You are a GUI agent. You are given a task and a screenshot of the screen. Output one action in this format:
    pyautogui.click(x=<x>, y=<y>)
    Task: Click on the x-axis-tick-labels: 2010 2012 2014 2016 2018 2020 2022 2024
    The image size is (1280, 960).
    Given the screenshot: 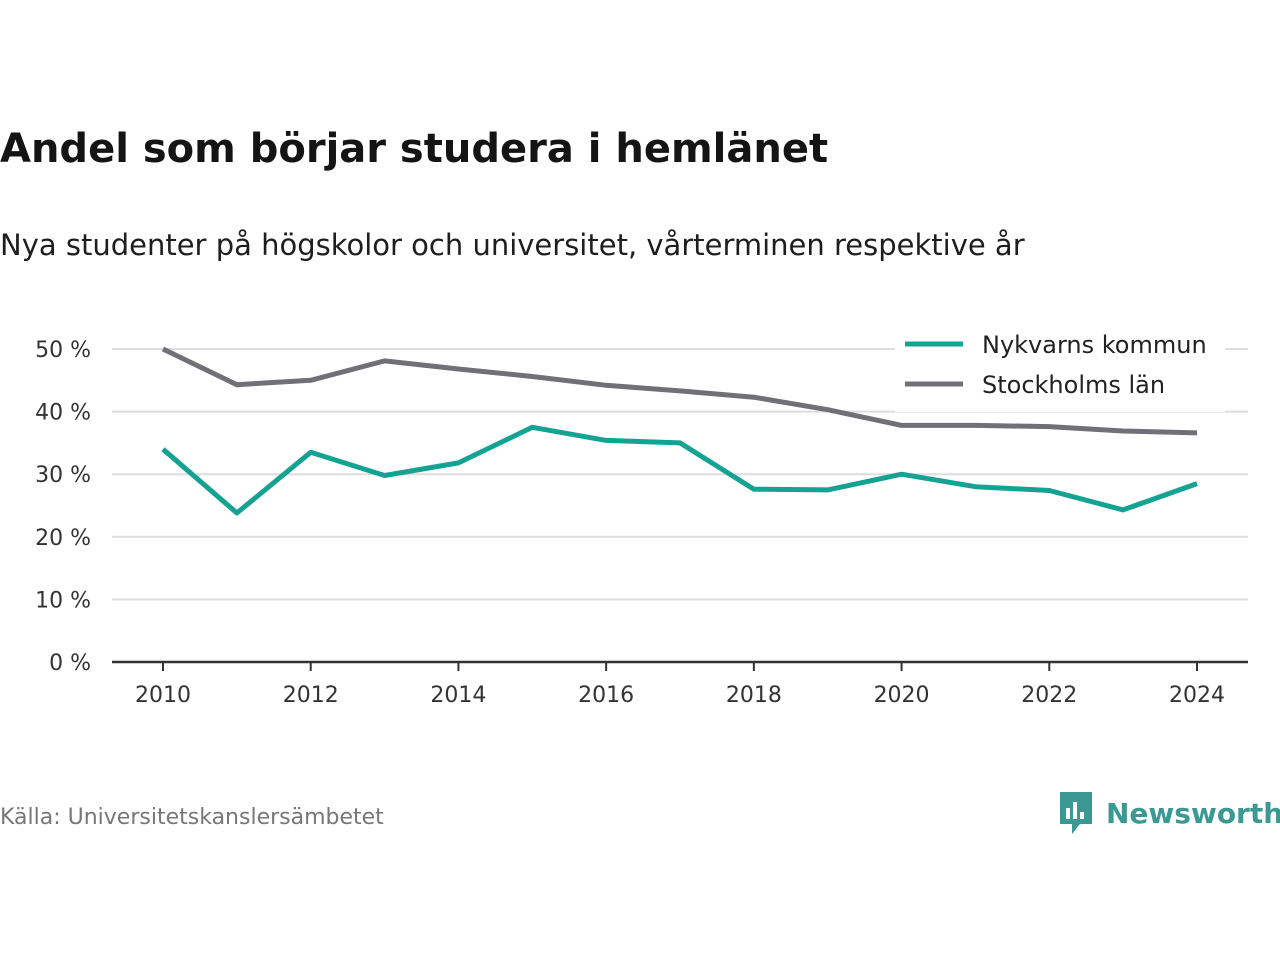 What is the action you would take?
    pyautogui.click(x=680, y=695)
    